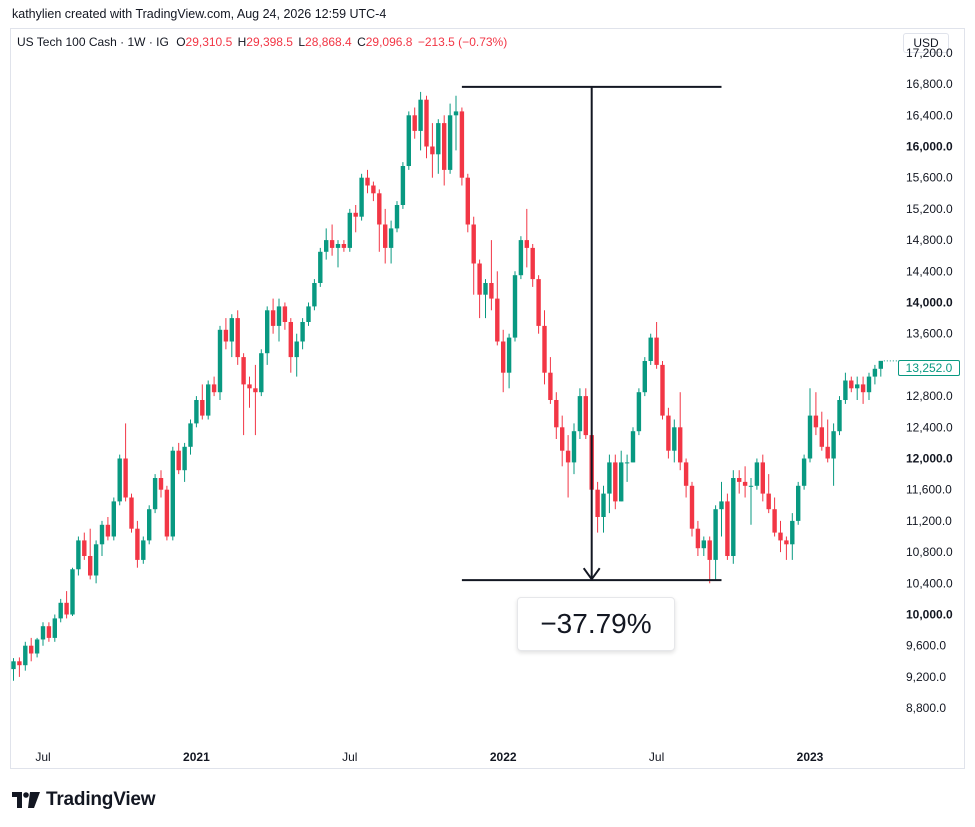  I want to click on y-tick-label: 9,200.0, so click(926, 677).